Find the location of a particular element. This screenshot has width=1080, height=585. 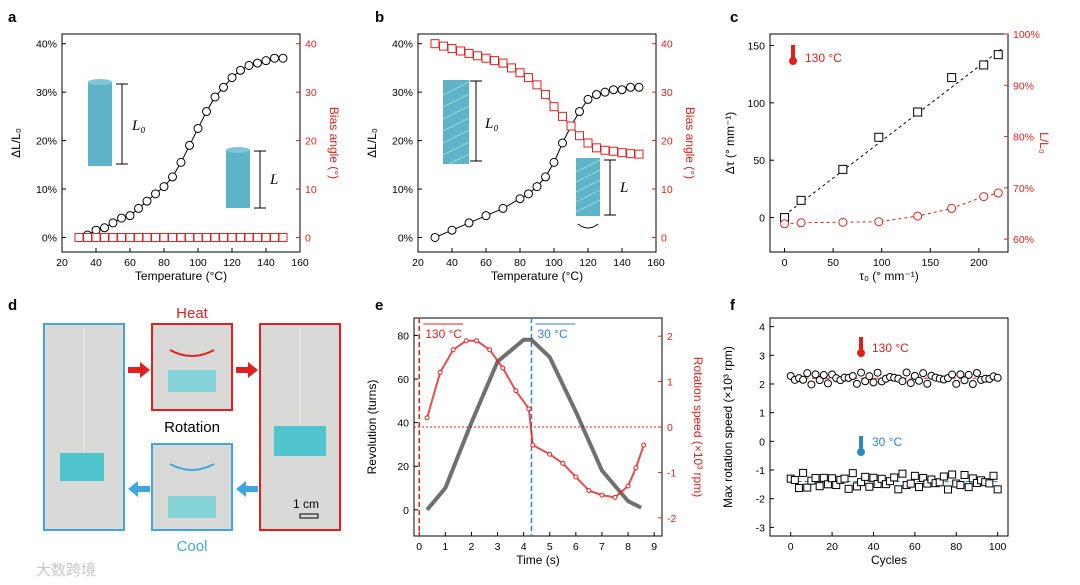

y-tick-label: 2 is located at coordinates (762, 385).